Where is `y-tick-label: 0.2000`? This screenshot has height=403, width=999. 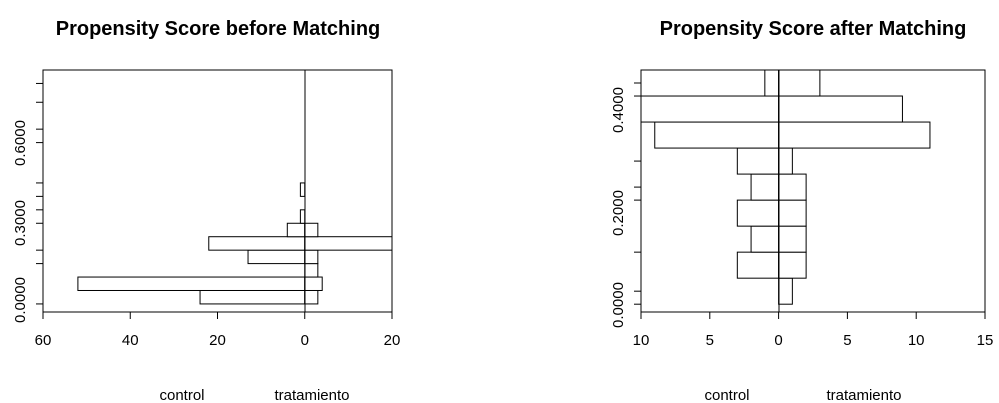 y-tick-label: 0.2000 is located at coordinates (618, 213).